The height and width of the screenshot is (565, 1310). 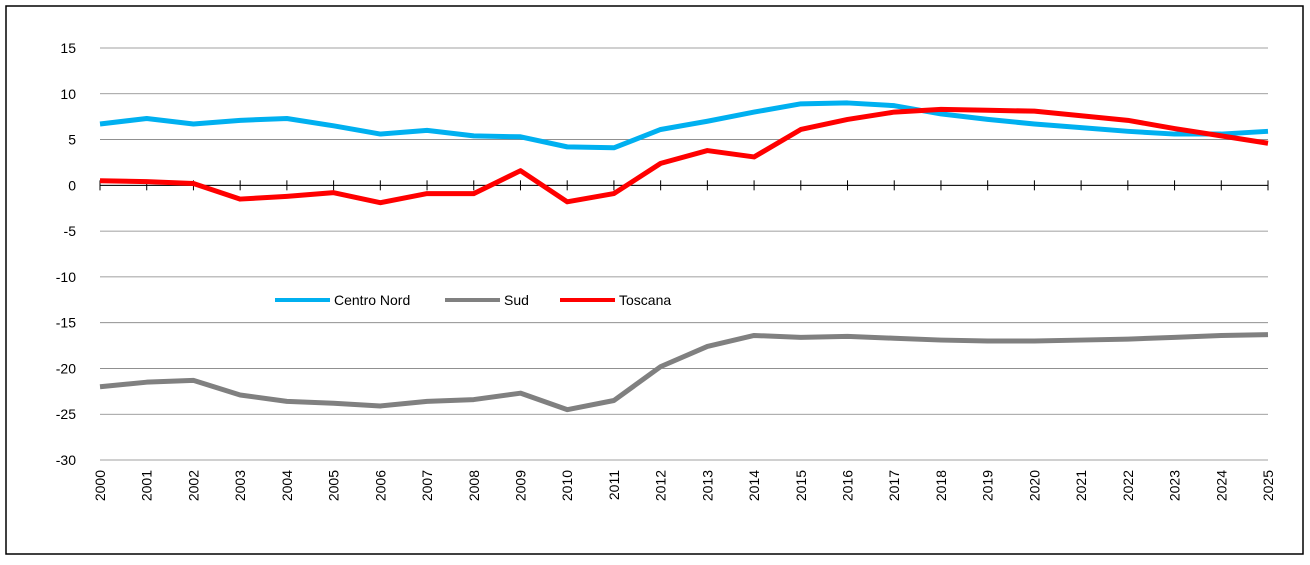 What do you see at coordinates (66, 414) in the screenshot?
I see `y-tick-label: -25` at bounding box center [66, 414].